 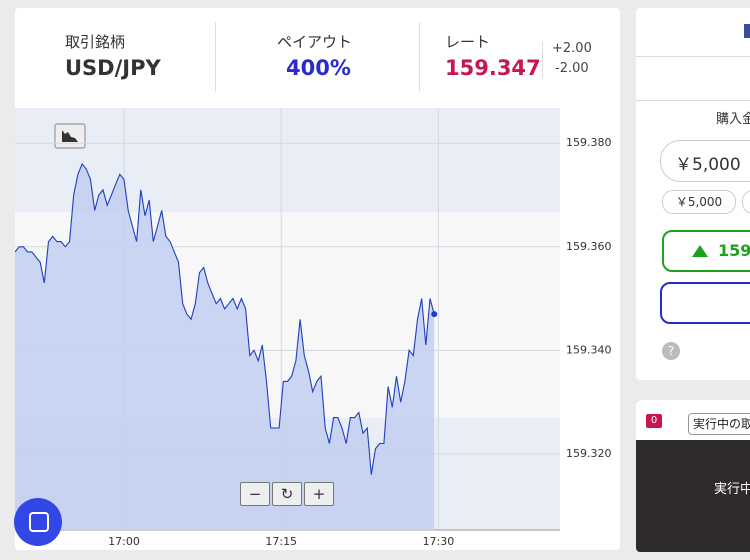 I want to click on chat-button, so click(x=38, y=522).